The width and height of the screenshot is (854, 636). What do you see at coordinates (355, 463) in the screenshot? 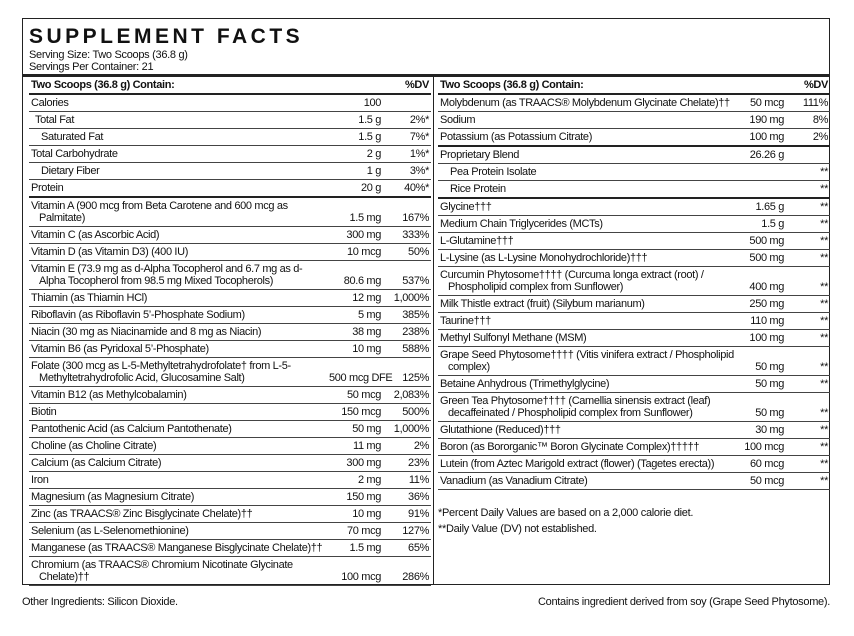
I see `amount: 300 mg` at bounding box center [355, 463].